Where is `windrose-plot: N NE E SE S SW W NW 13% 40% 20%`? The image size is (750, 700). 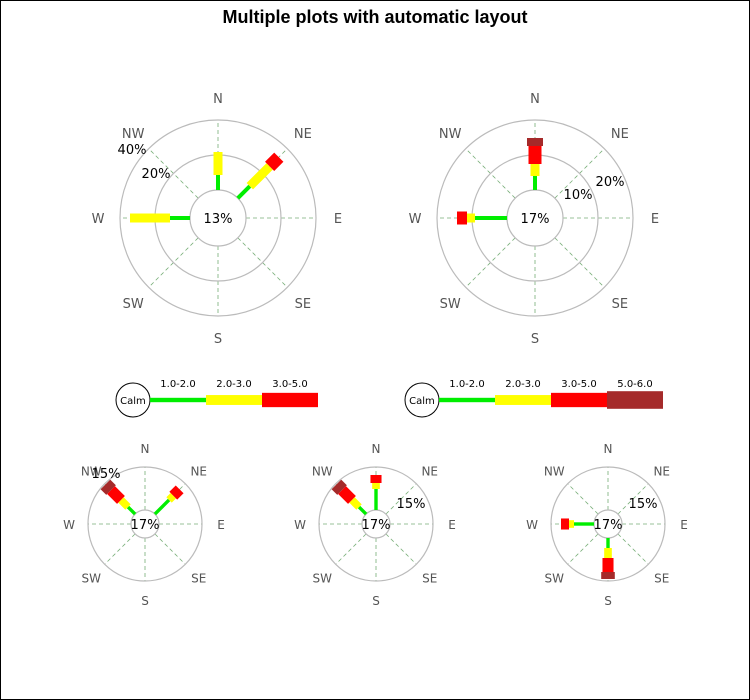 windrose-plot: N NE E SE S SW W NW 13% 40% 20% is located at coordinates (217, 219).